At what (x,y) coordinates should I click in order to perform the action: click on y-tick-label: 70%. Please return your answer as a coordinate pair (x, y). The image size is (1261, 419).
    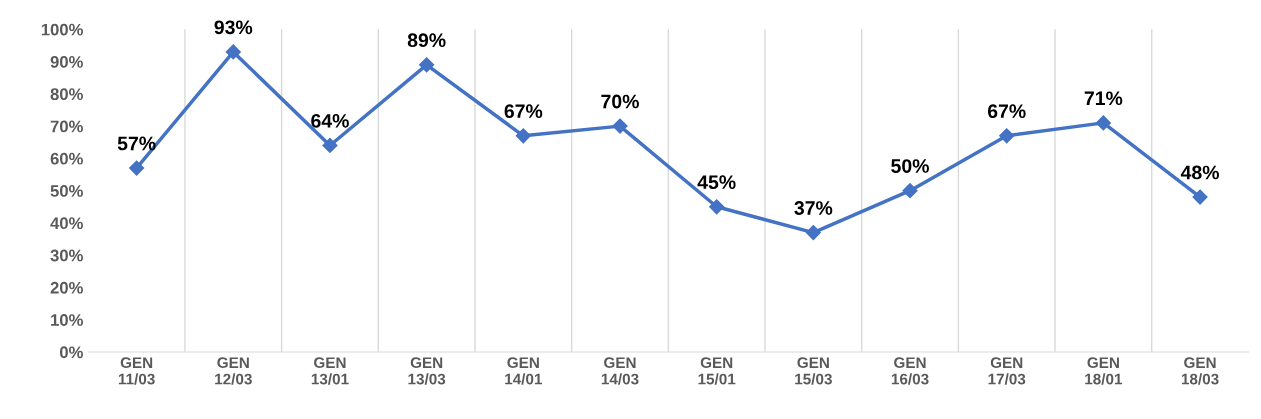
    Looking at the image, I should click on (66, 126).